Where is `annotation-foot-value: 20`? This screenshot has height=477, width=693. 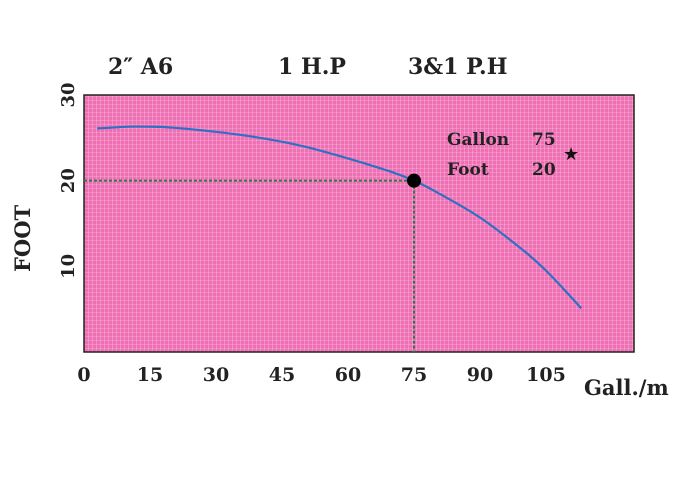
annotation-foot-value: 20 is located at coordinates (544, 170).